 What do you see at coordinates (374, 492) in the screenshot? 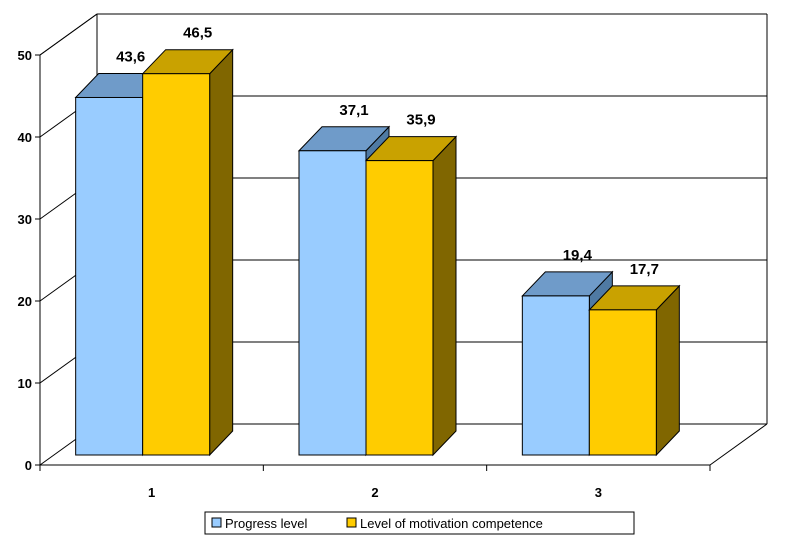
I see `x-tick-label: 2` at bounding box center [374, 492].